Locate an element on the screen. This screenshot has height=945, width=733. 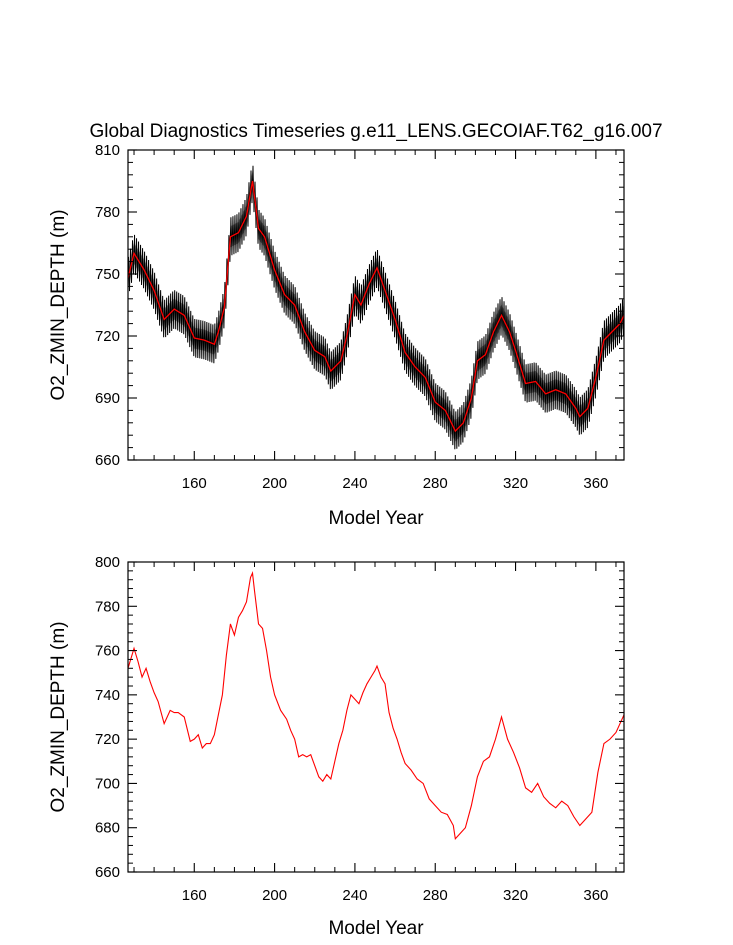
panel-top-xlabel: Model Year is located at coordinates (376, 518).